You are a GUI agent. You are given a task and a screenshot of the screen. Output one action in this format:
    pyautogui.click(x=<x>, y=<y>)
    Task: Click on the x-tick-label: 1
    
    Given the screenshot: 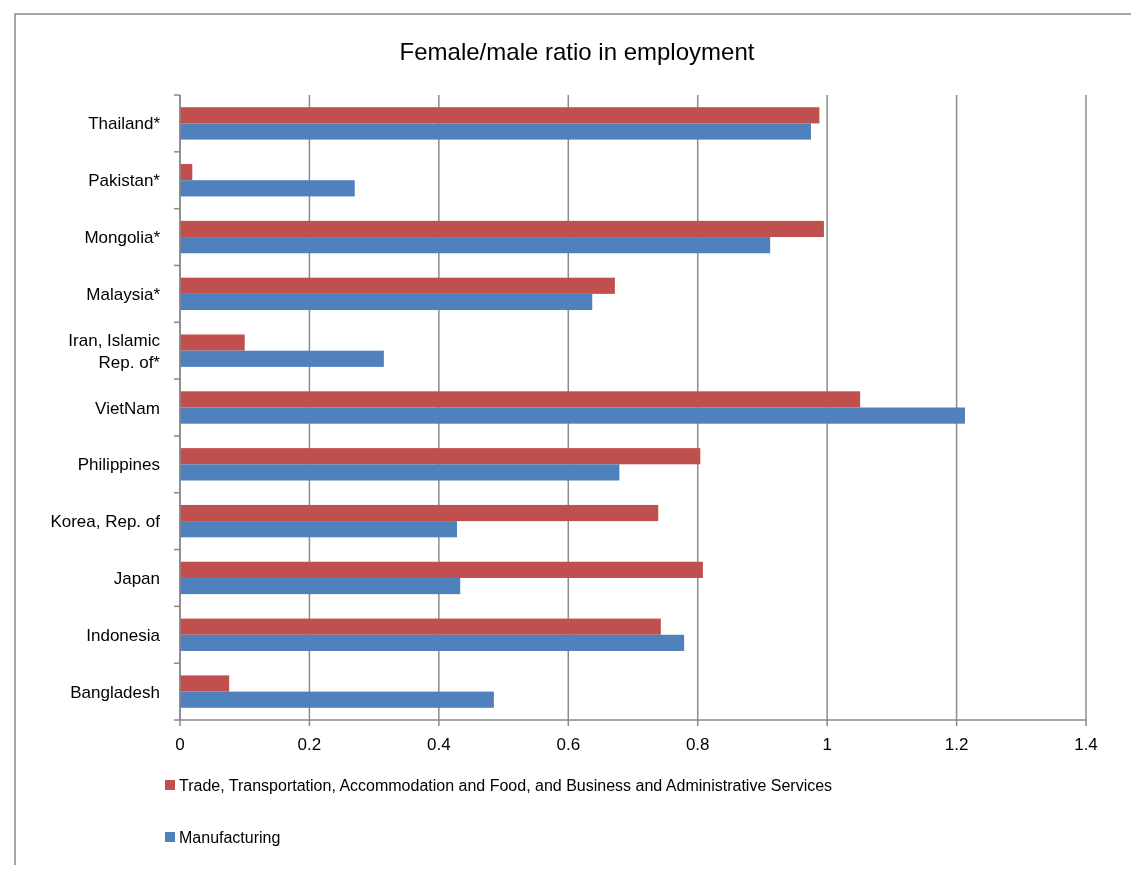 What is the action you would take?
    pyautogui.click(x=827, y=744)
    